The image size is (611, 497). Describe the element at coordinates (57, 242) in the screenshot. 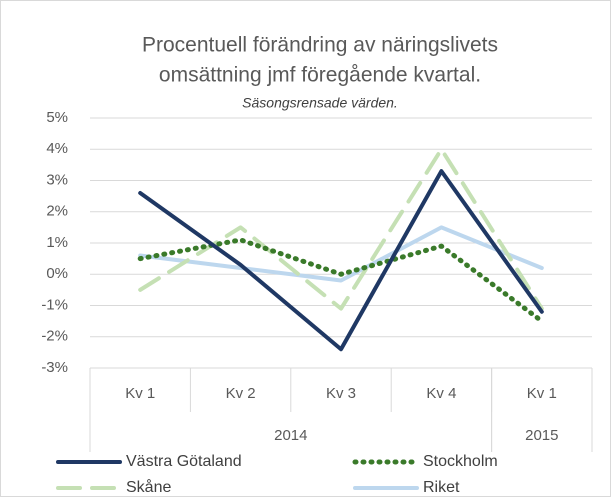

I see `y-tick-label: 1%` at that location.